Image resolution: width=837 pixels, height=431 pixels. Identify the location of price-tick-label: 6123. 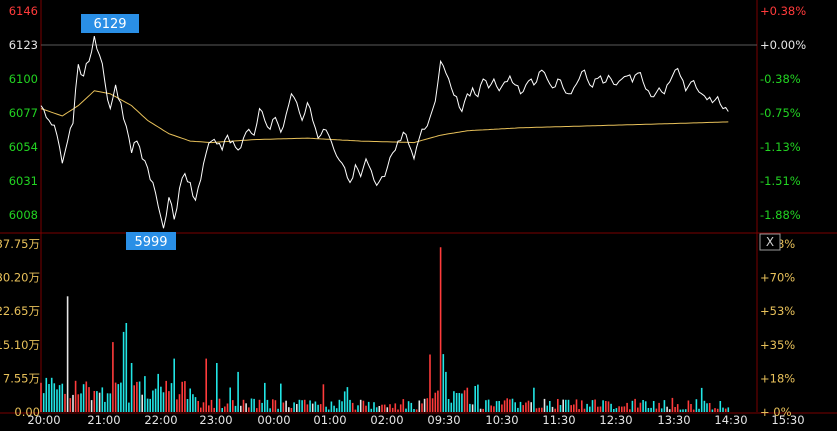
(23, 45).